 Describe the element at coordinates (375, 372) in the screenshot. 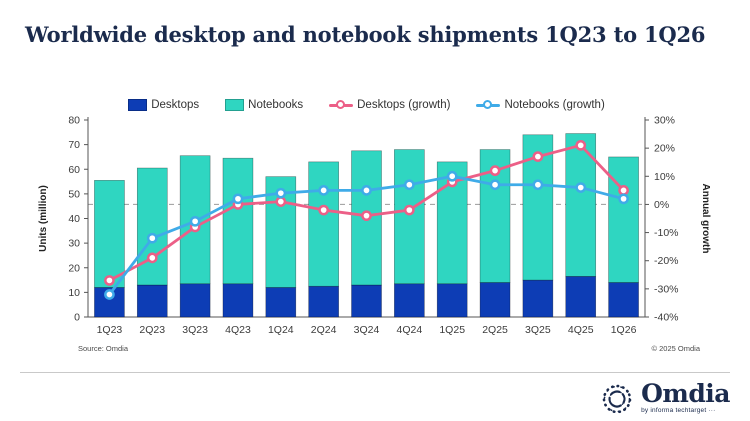

I see `footer-divider` at that location.